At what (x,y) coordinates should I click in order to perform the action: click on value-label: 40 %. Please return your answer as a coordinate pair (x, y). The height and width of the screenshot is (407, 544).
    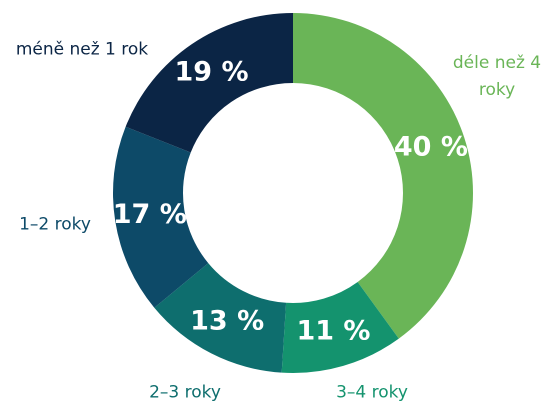
    Looking at the image, I should click on (431, 147).